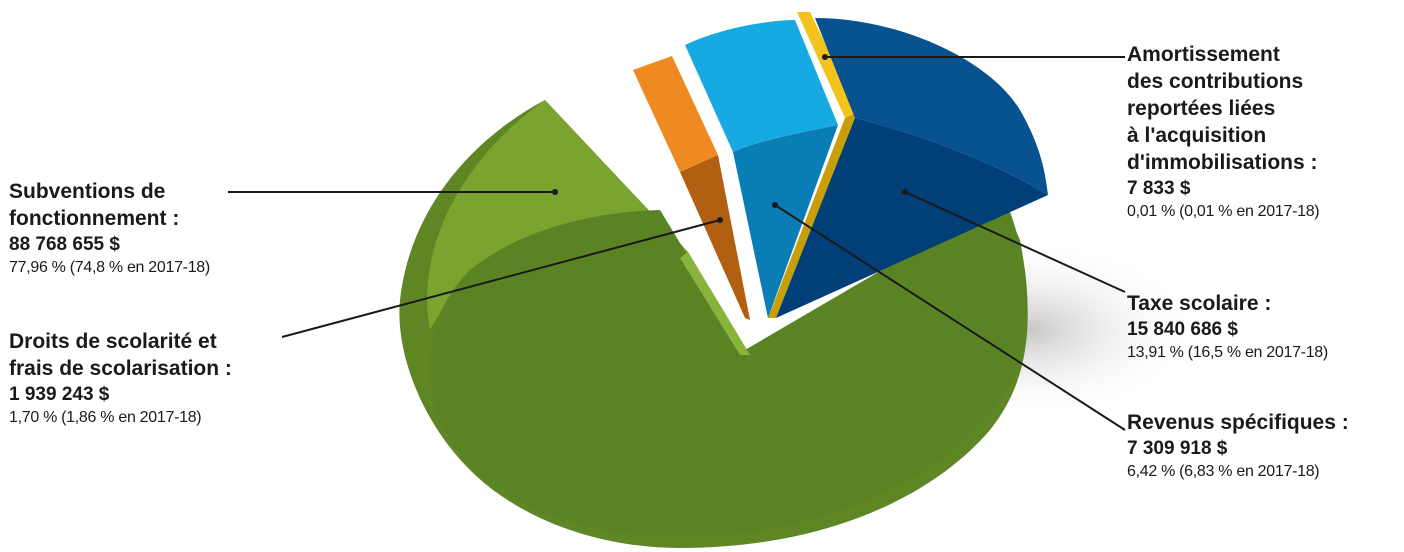 The height and width of the screenshot is (552, 1404). I want to click on callout-revenus-percent: 6,42 % (6,83 % en 2017-18), so click(1223, 471).